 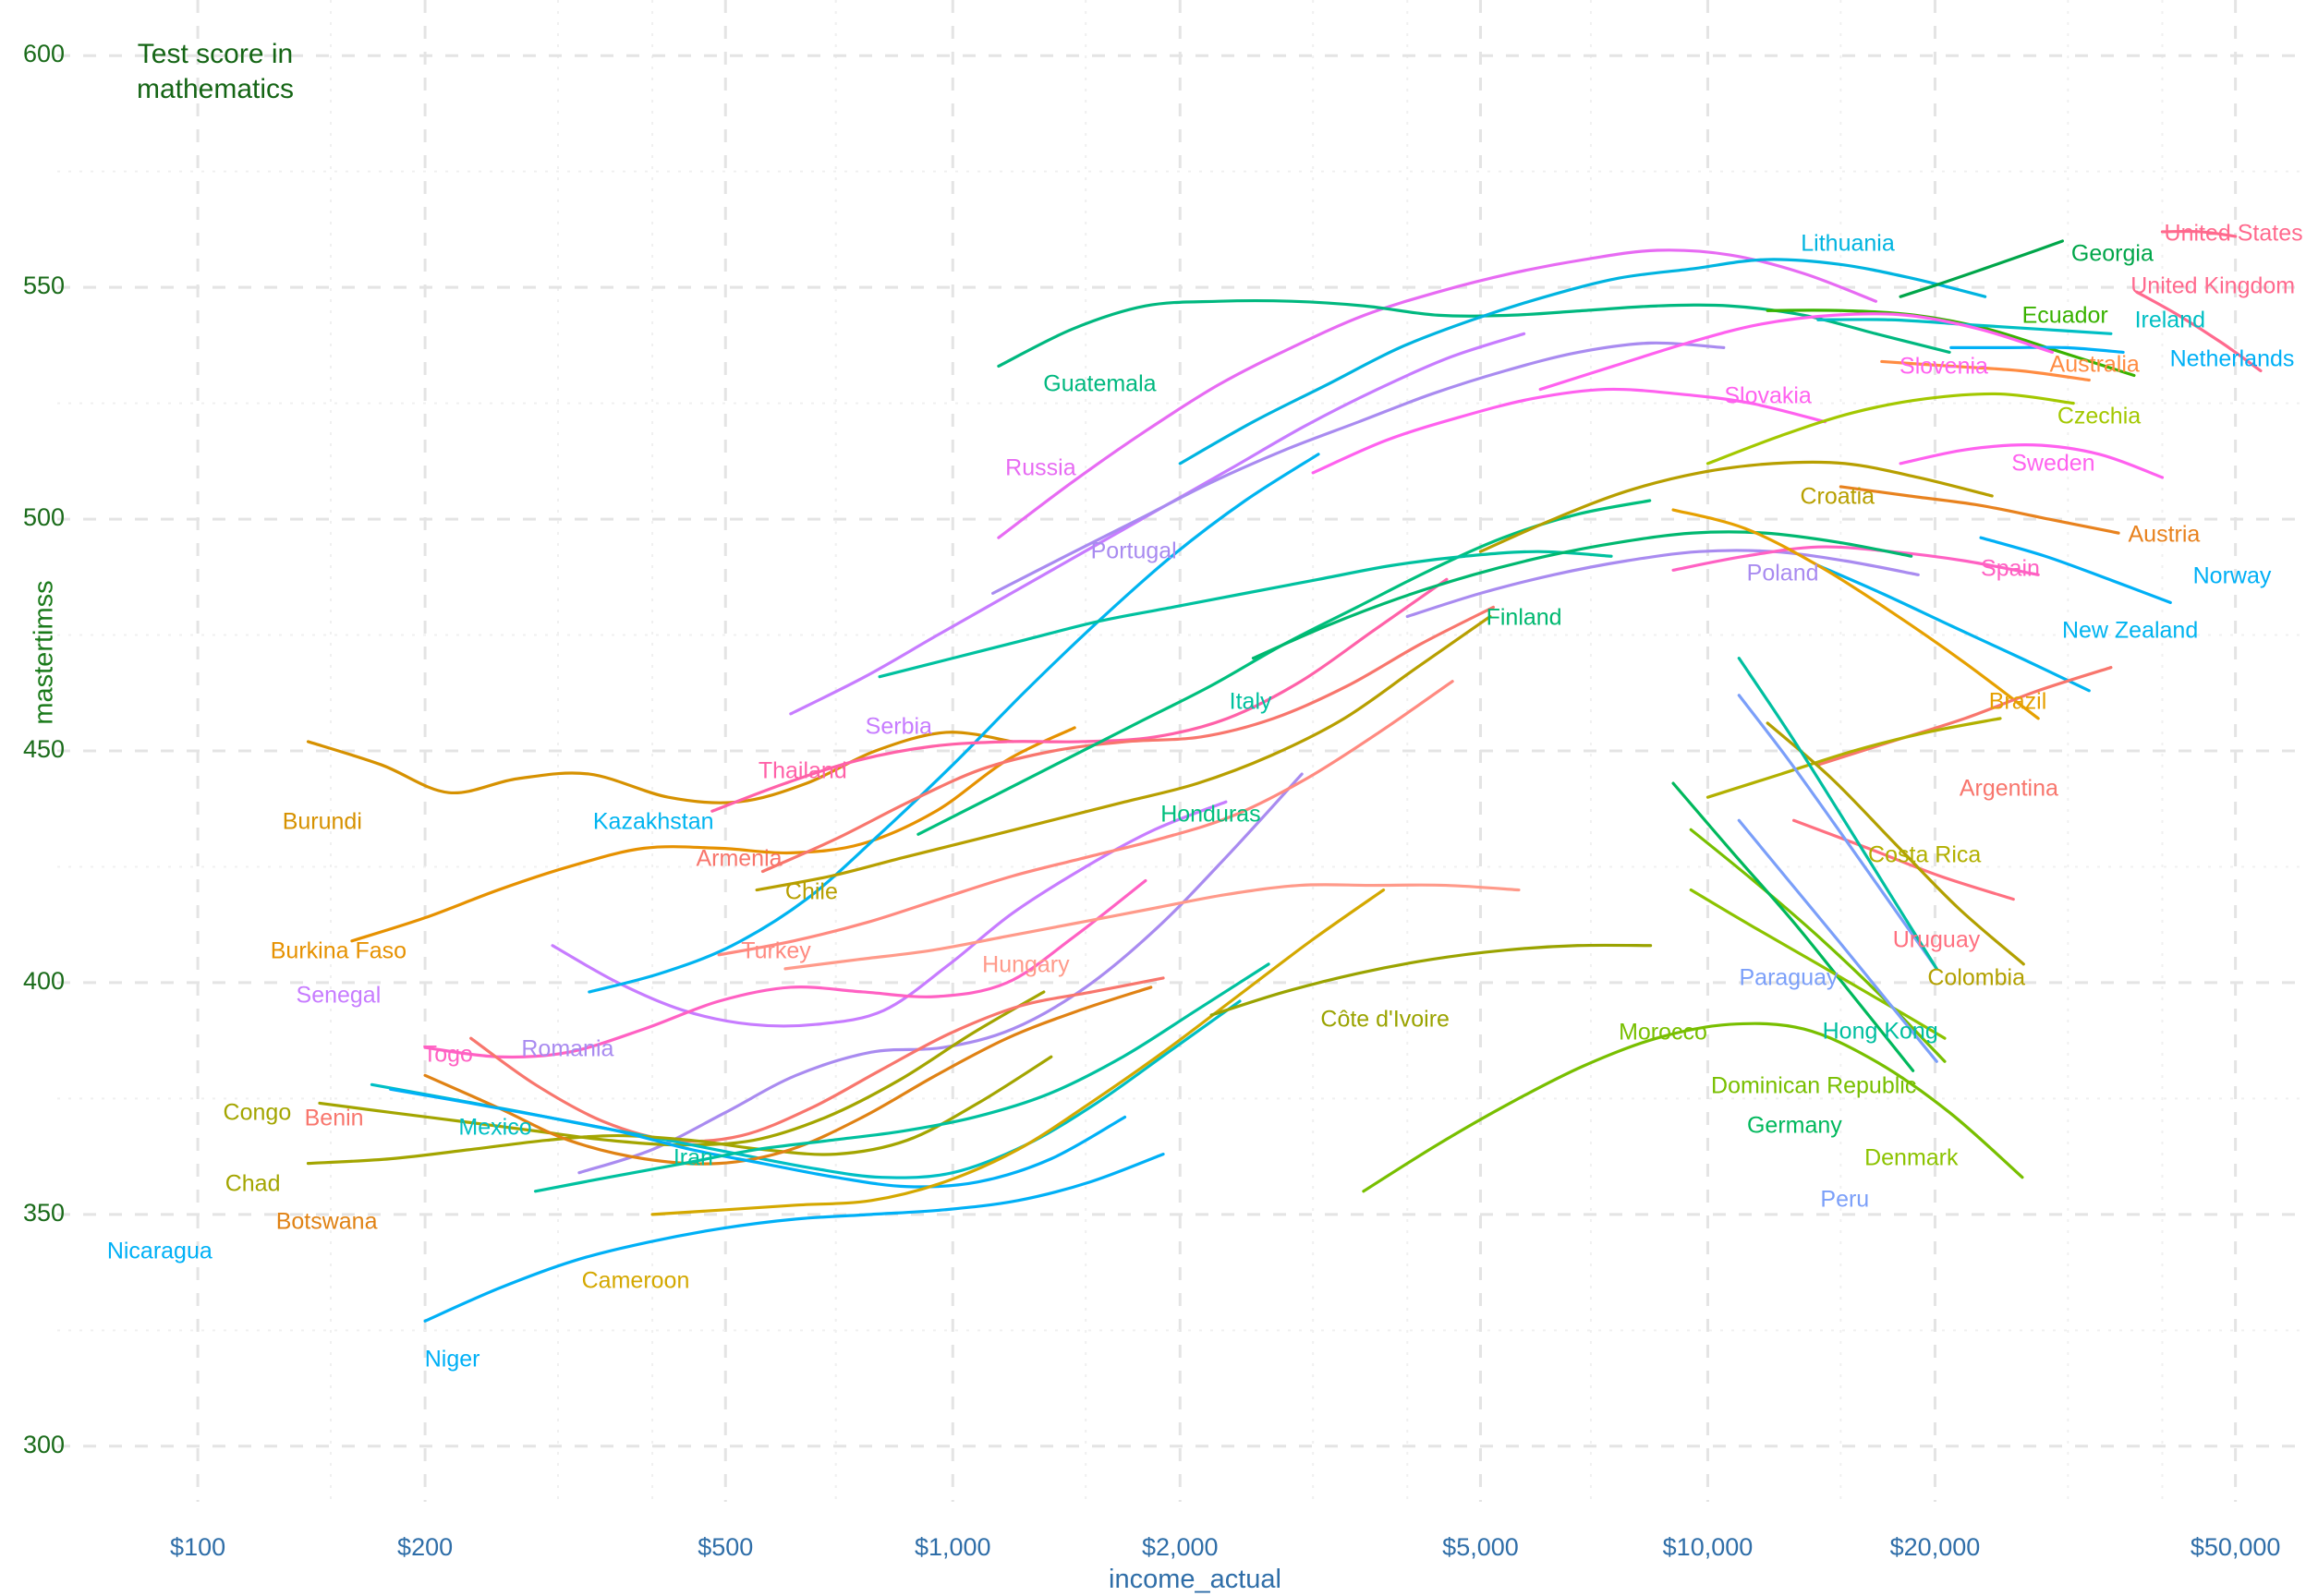 I want to click on y-tick-label: 300, so click(x=43, y=1444).